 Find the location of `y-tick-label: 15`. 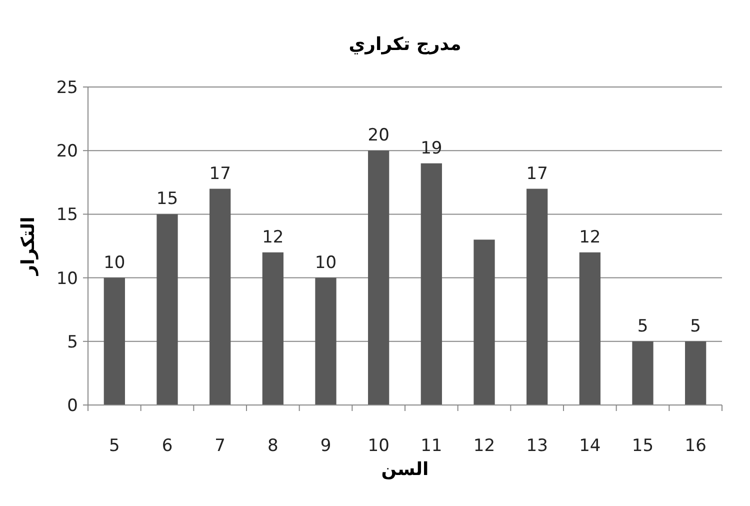

y-tick-label: 15 is located at coordinates (67, 215).